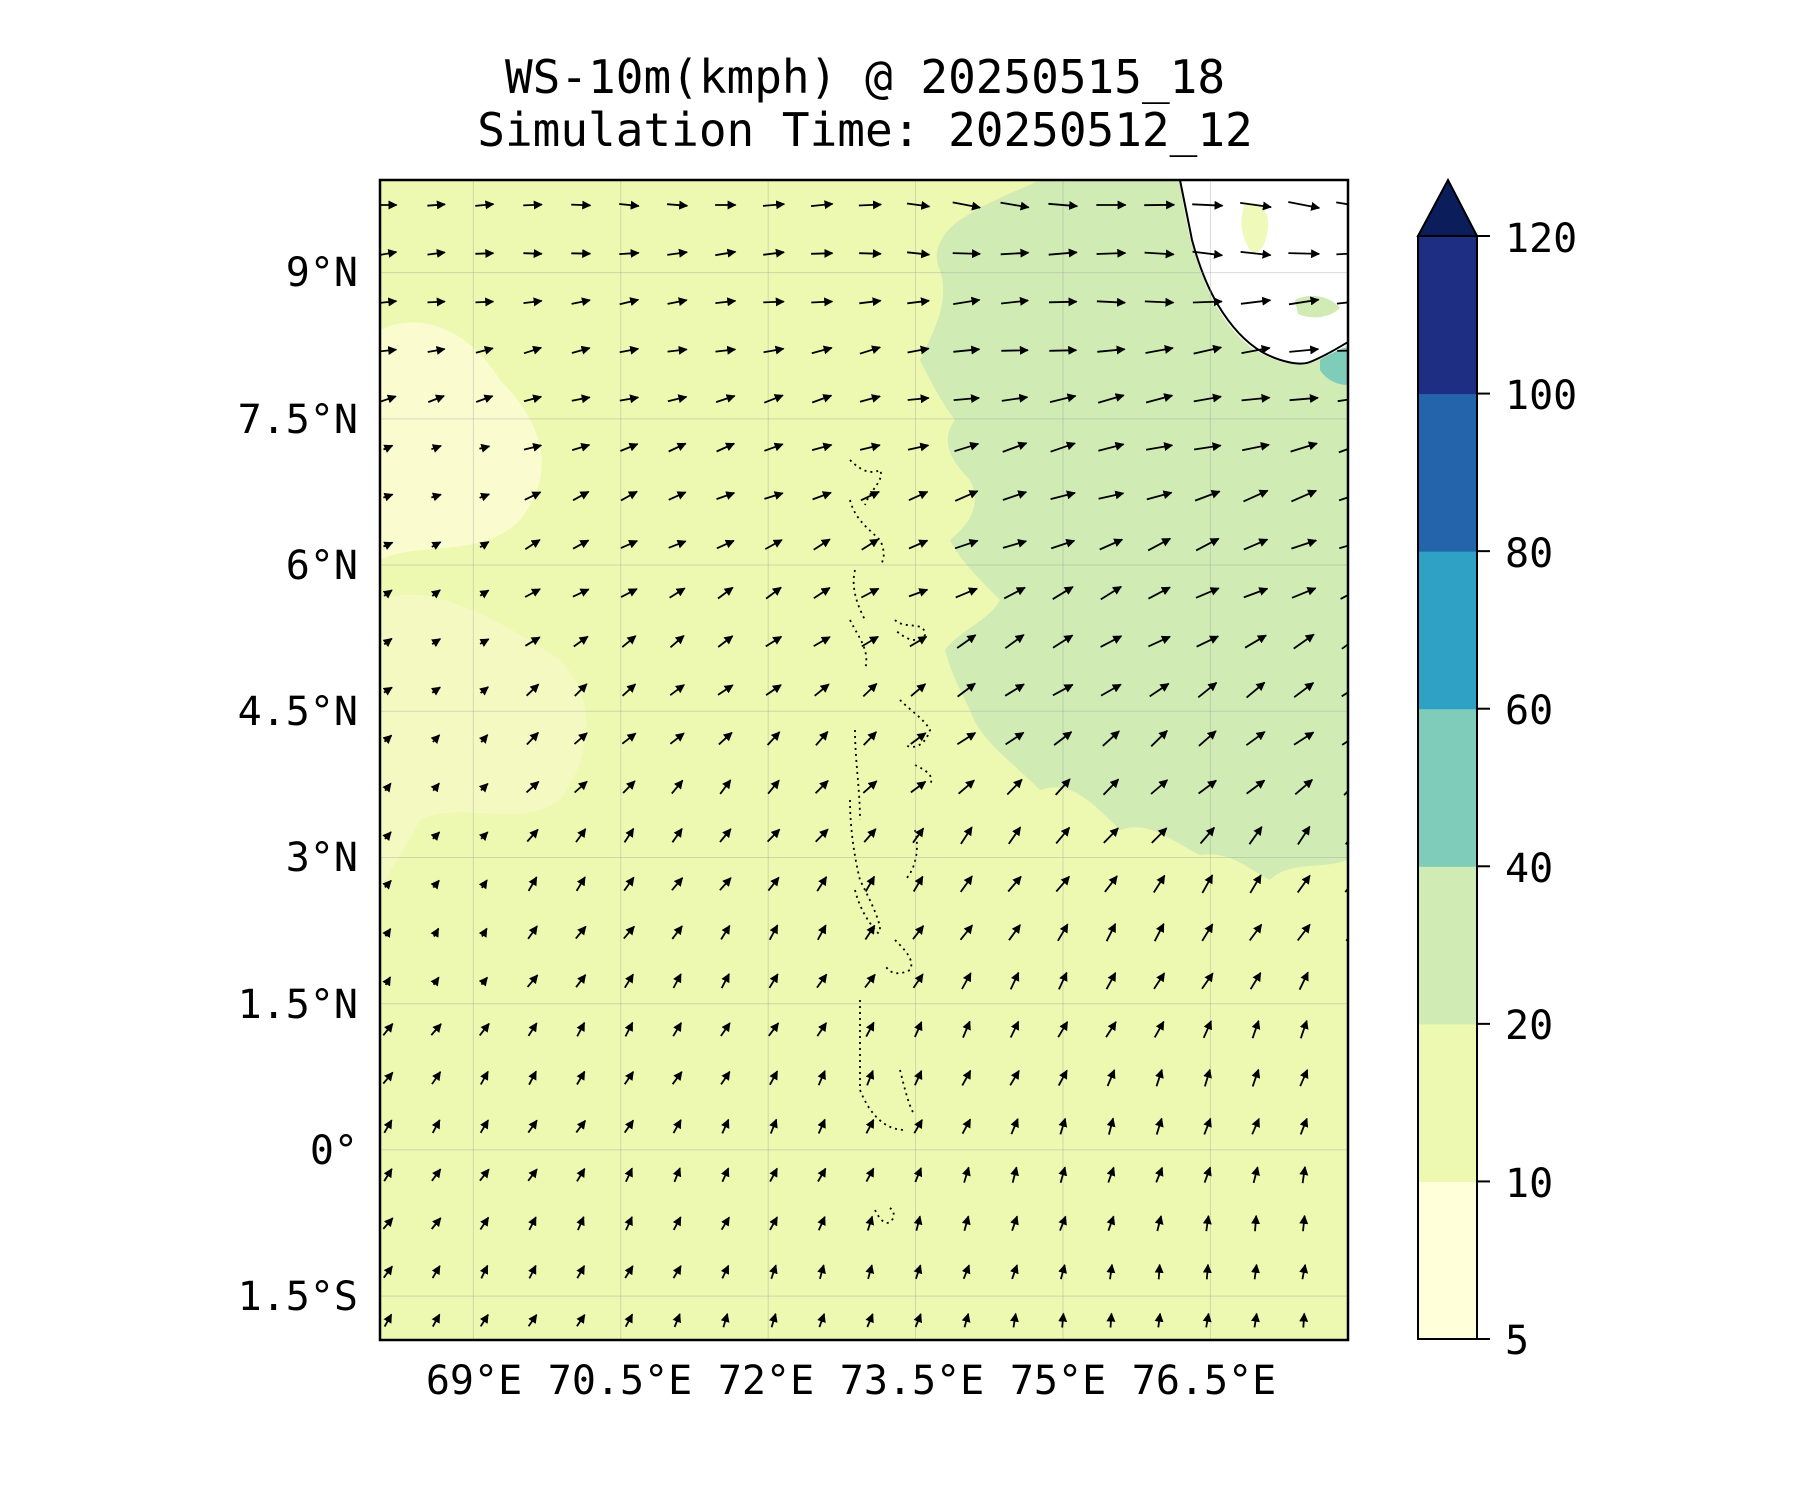 The height and width of the screenshot is (1500, 1800). What do you see at coordinates (912, 1381) in the screenshot?
I see `lon-tick-label: 73.5°E` at bounding box center [912, 1381].